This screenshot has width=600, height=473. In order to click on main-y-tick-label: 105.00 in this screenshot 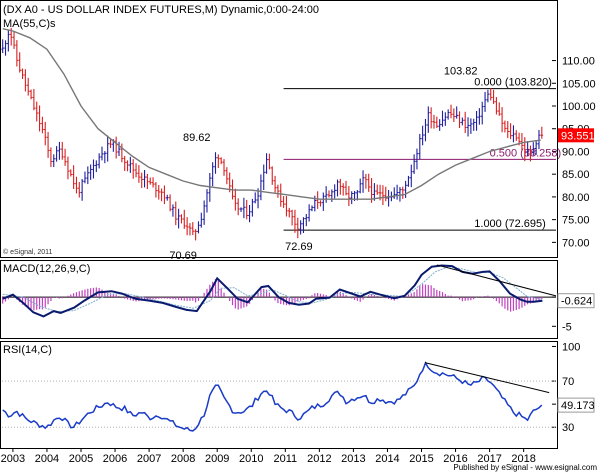, I will do `click(579, 84)`.